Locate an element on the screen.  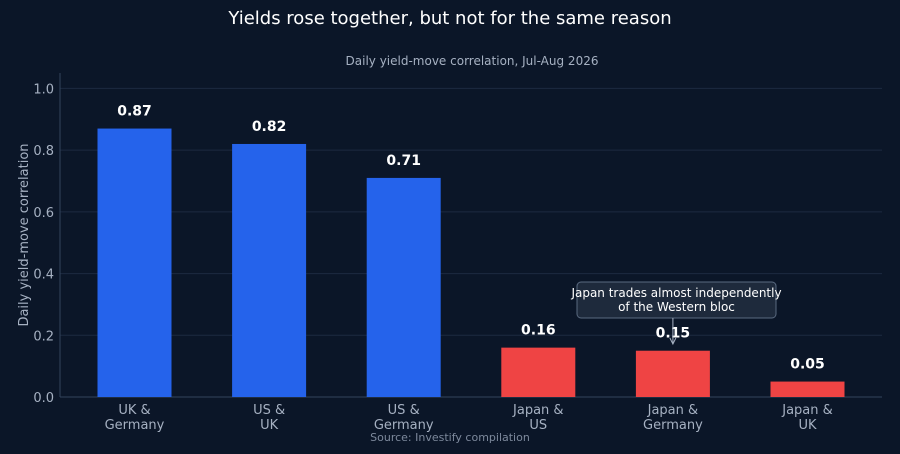
y-axis-label: Daily yield-move correlation is located at coordinates (24, 234).